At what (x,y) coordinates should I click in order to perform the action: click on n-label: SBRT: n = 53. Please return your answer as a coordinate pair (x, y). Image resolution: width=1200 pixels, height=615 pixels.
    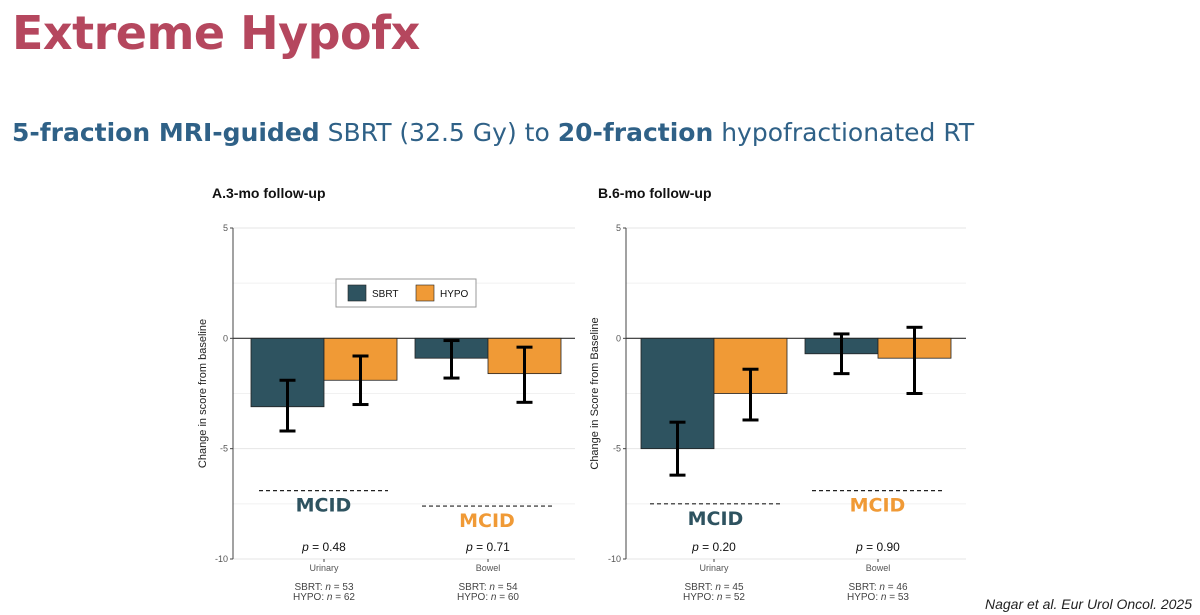
    Looking at the image, I should click on (323, 587).